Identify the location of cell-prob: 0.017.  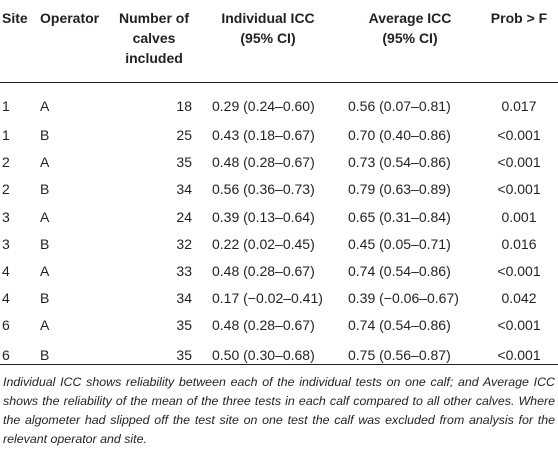
(519, 106).